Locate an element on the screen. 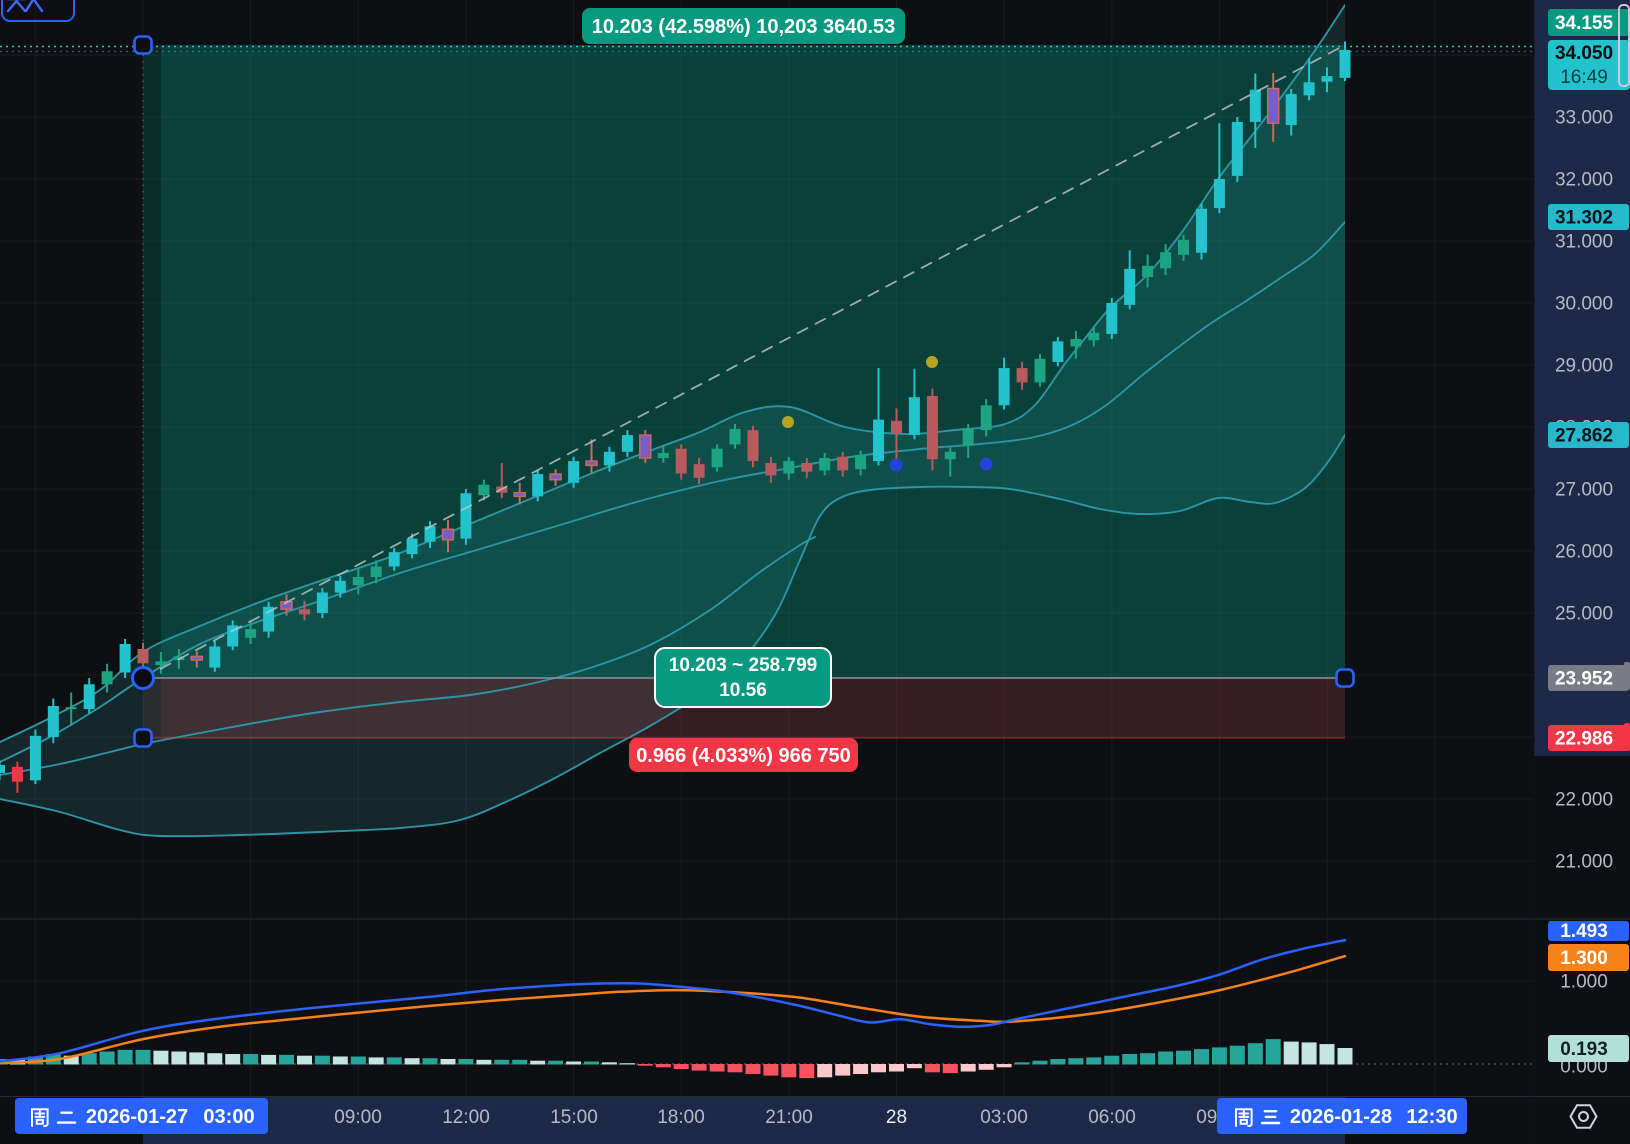 The width and height of the screenshot is (1630, 1144). svg-text: 33.000 is located at coordinates (1584, 118).